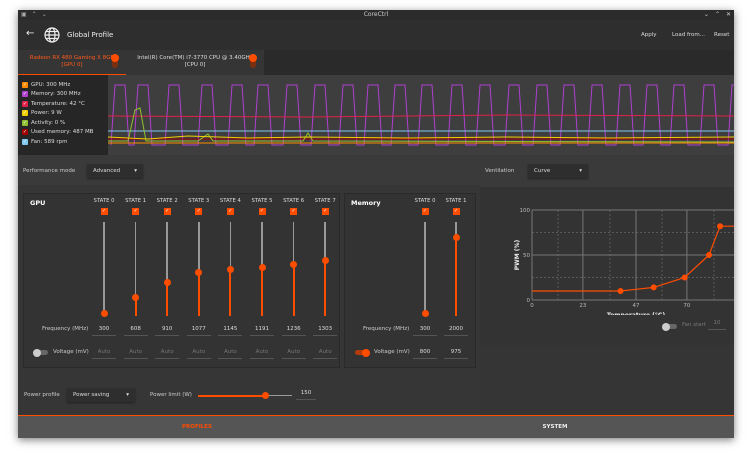 This screenshot has height=461, width=752. What do you see at coordinates (362, 352) in the screenshot?
I see `memory-voltage-toggle` at bounding box center [362, 352].